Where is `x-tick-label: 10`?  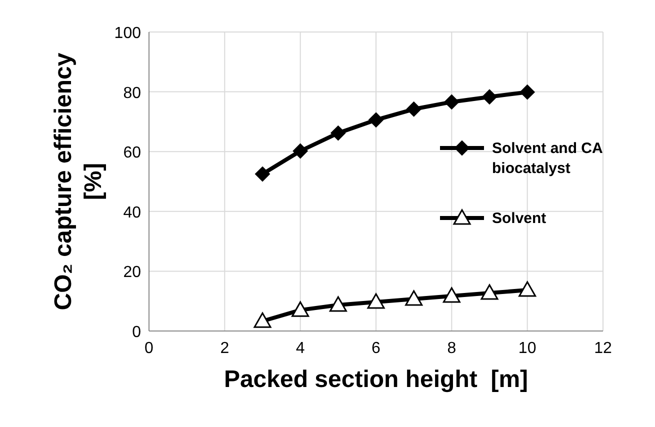
x-tick-label: 10 is located at coordinates (527, 348).